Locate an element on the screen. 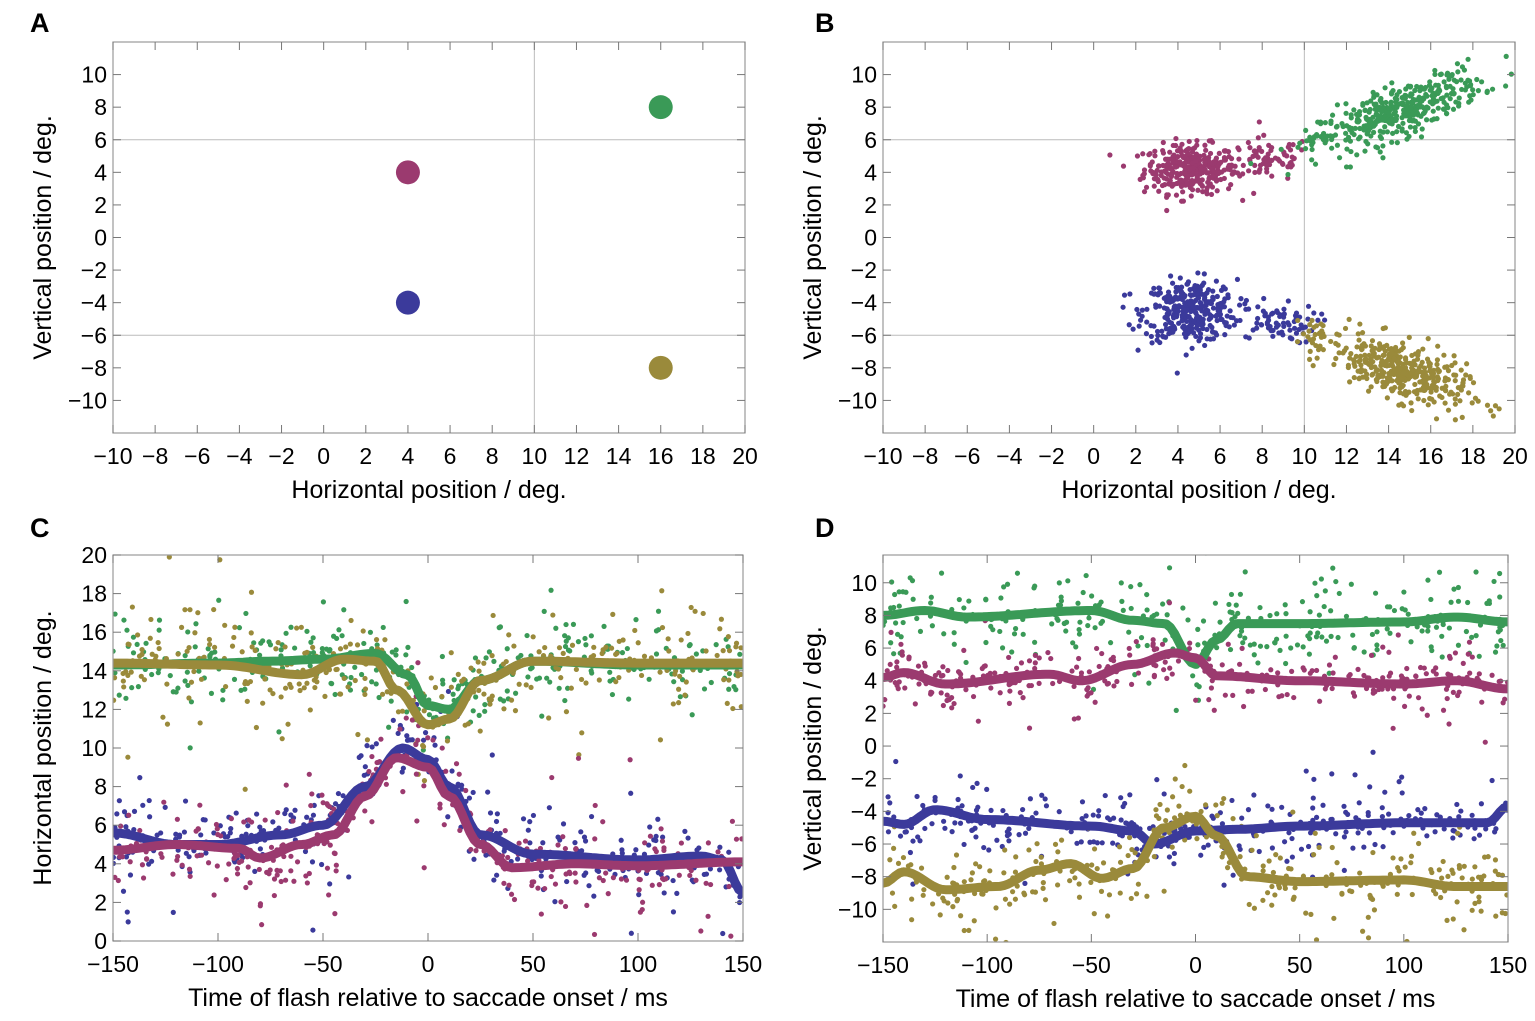  y-tick-label: −4 is located at coordinates (864, 303).